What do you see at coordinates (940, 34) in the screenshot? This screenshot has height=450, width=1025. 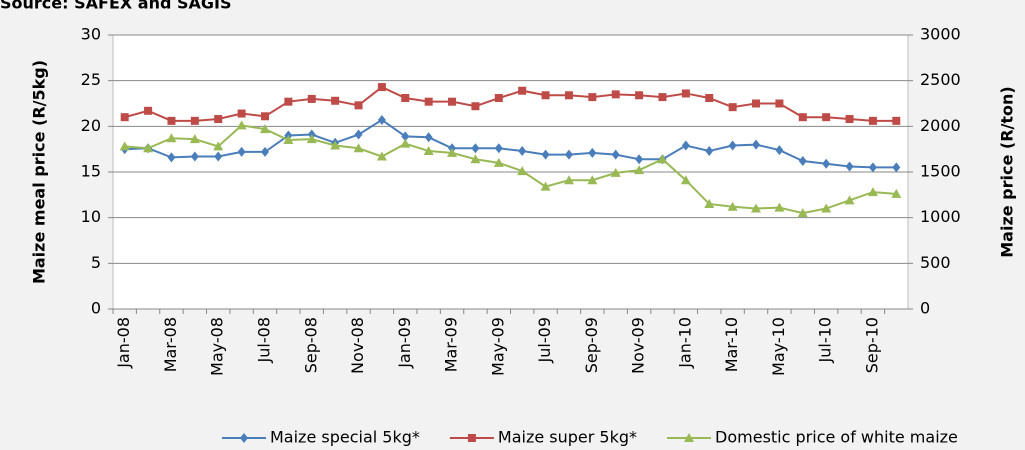 I see `y2-tick-label: 3000` at bounding box center [940, 34].